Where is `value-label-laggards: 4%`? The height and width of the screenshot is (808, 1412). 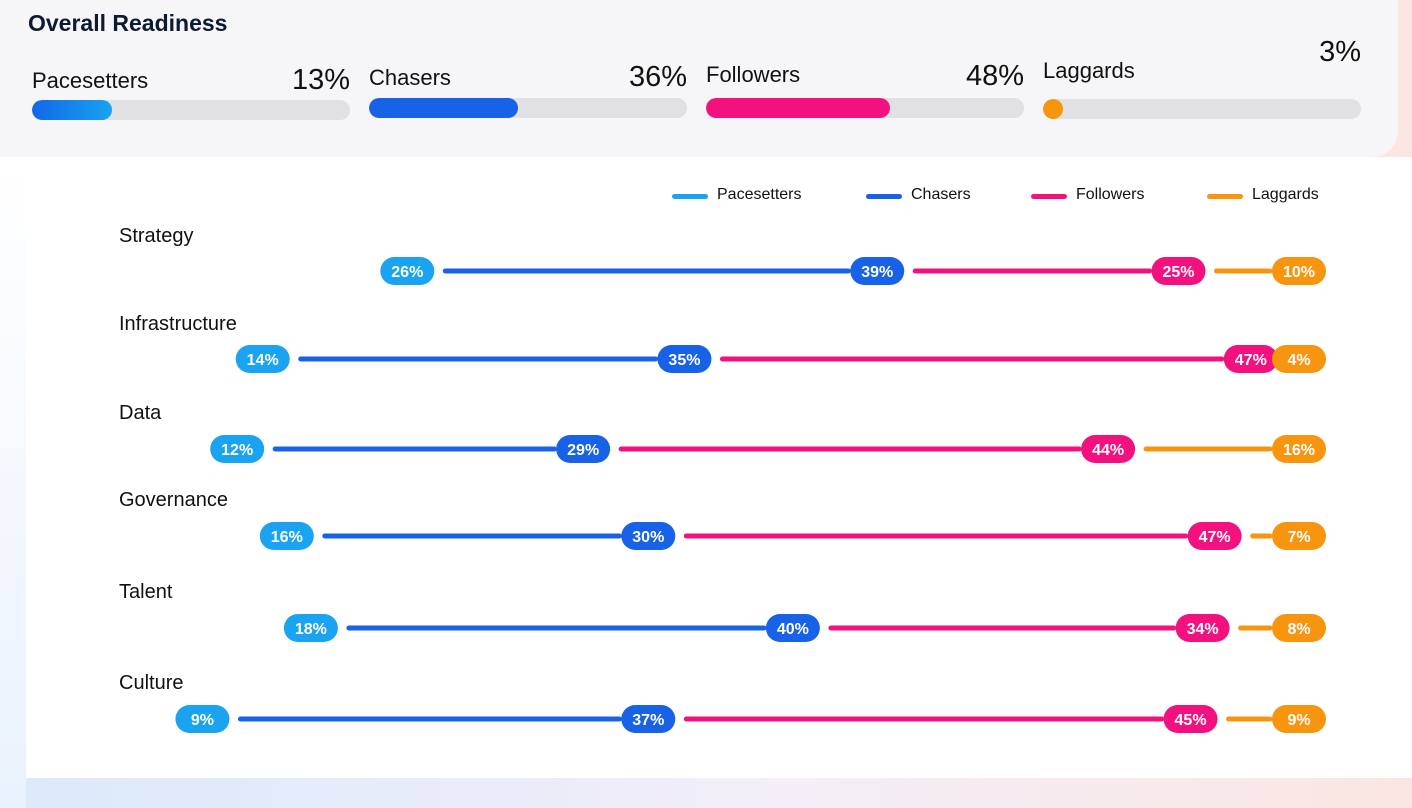 value-label-laggards: 4% is located at coordinates (1298, 360).